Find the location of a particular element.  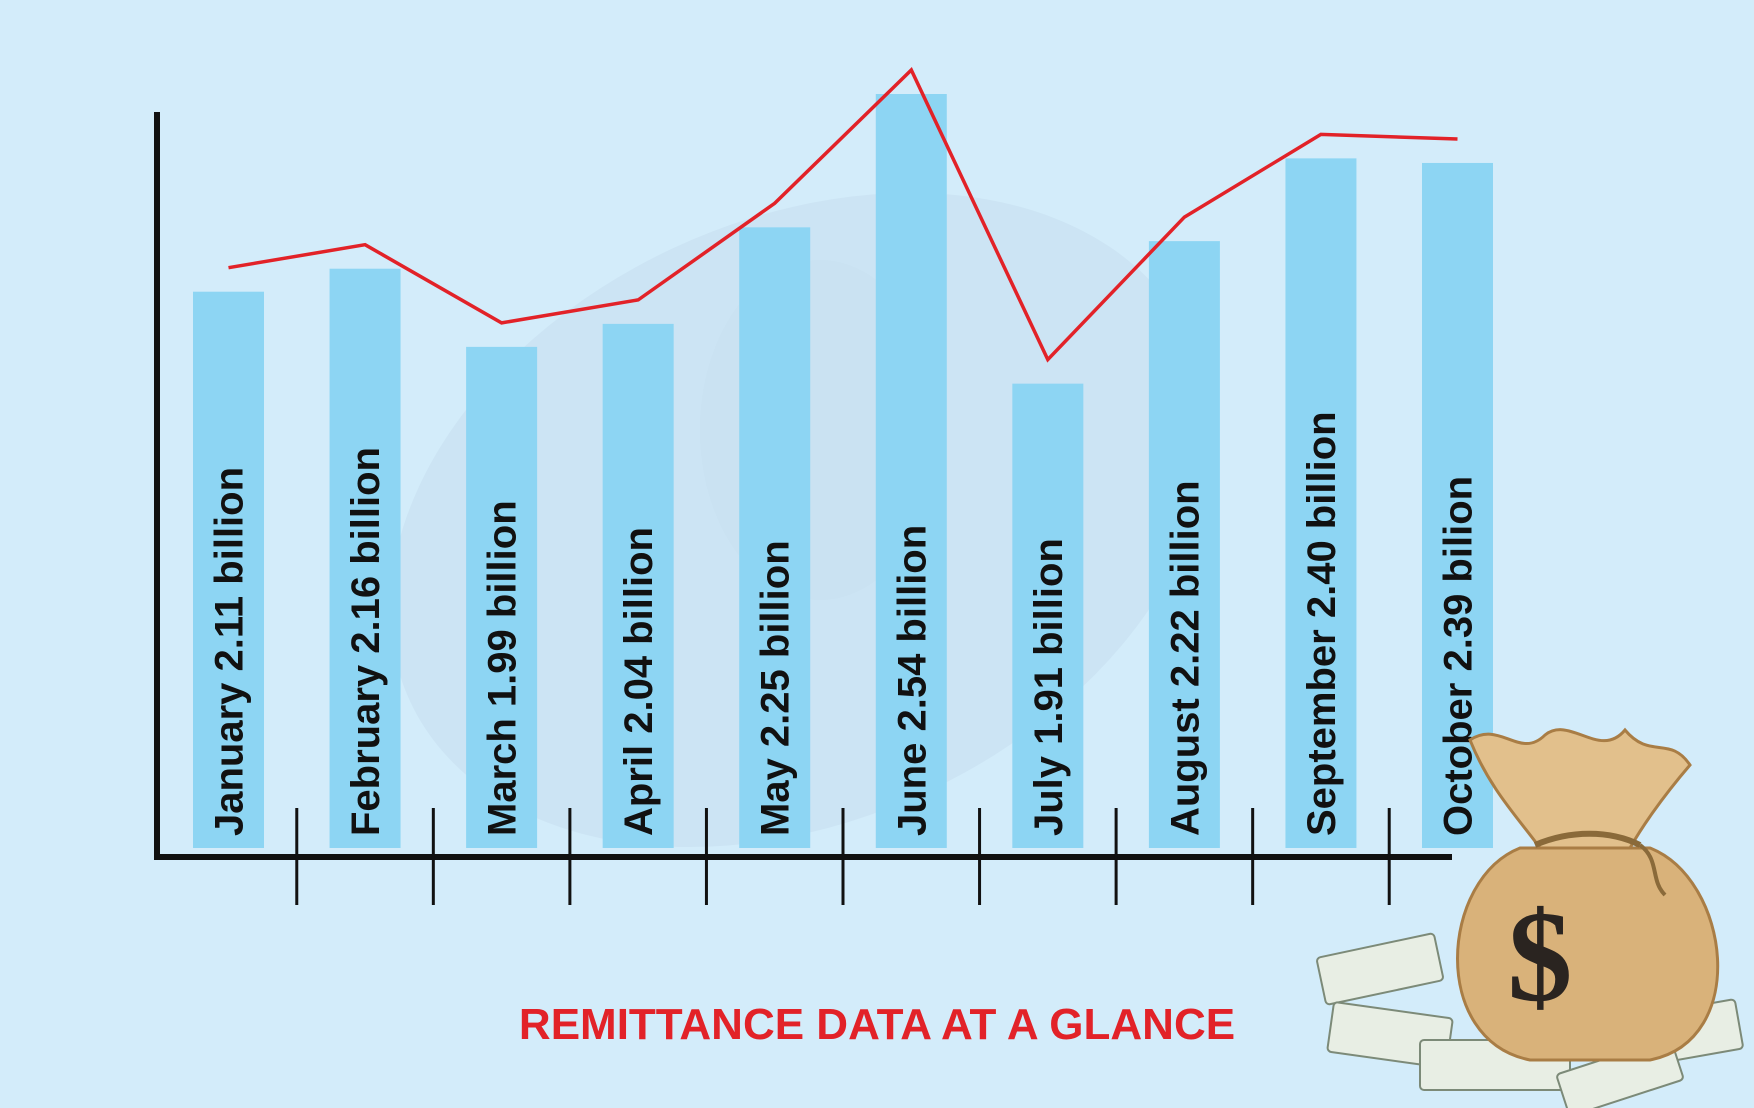

bar-label-january: January 2.11 billion is located at coordinates (230, 651).